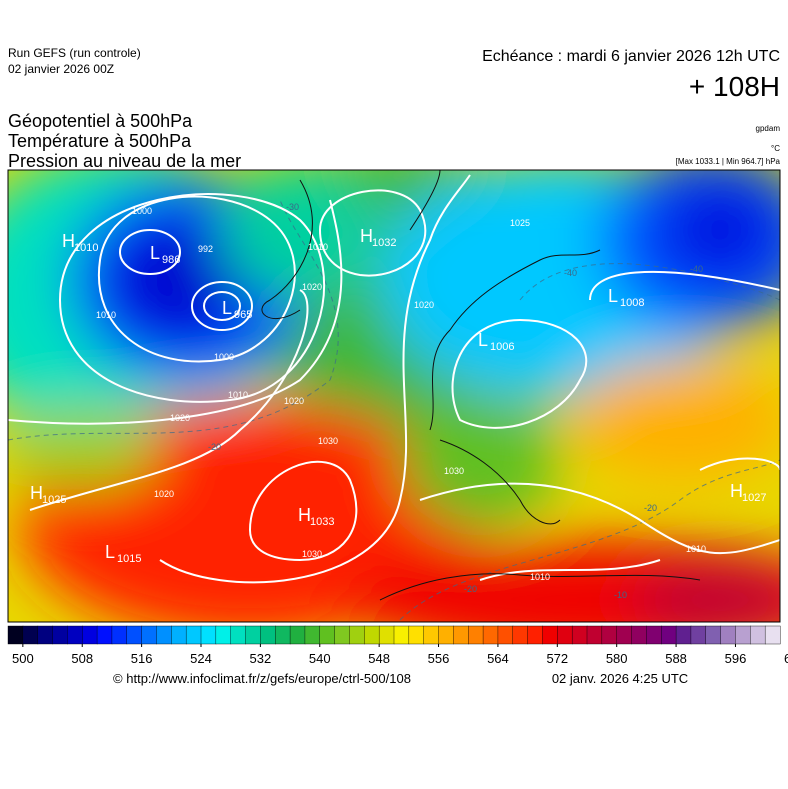  What do you see at coordinates (243, 315) in the screenshot?
I see `center-value: 965` at bounding box center [243, 315].